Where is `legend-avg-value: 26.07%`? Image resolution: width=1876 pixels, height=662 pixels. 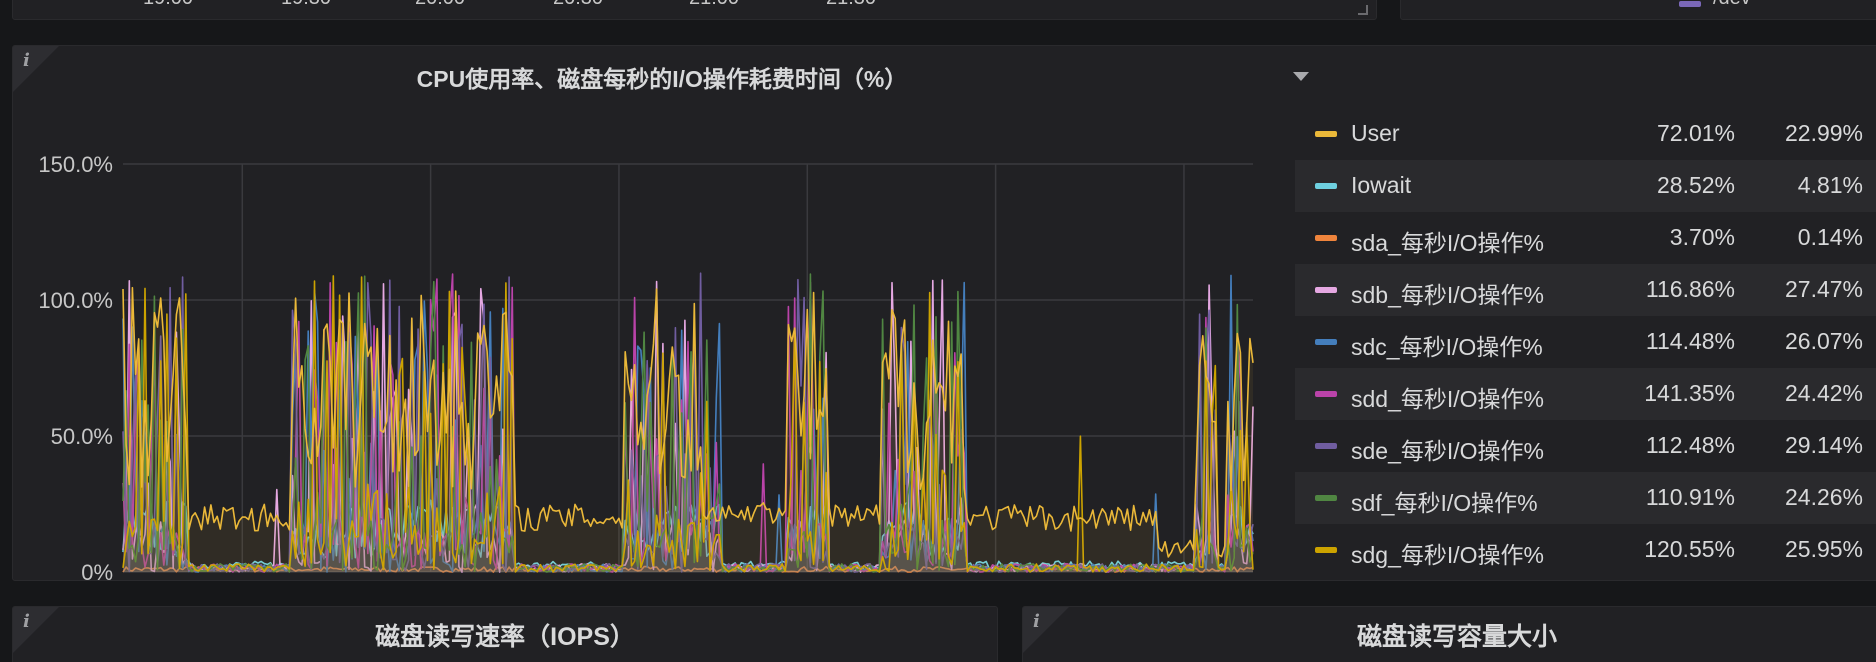 legend-avg-value: 26.07% is located at coordinates (1823, 341).